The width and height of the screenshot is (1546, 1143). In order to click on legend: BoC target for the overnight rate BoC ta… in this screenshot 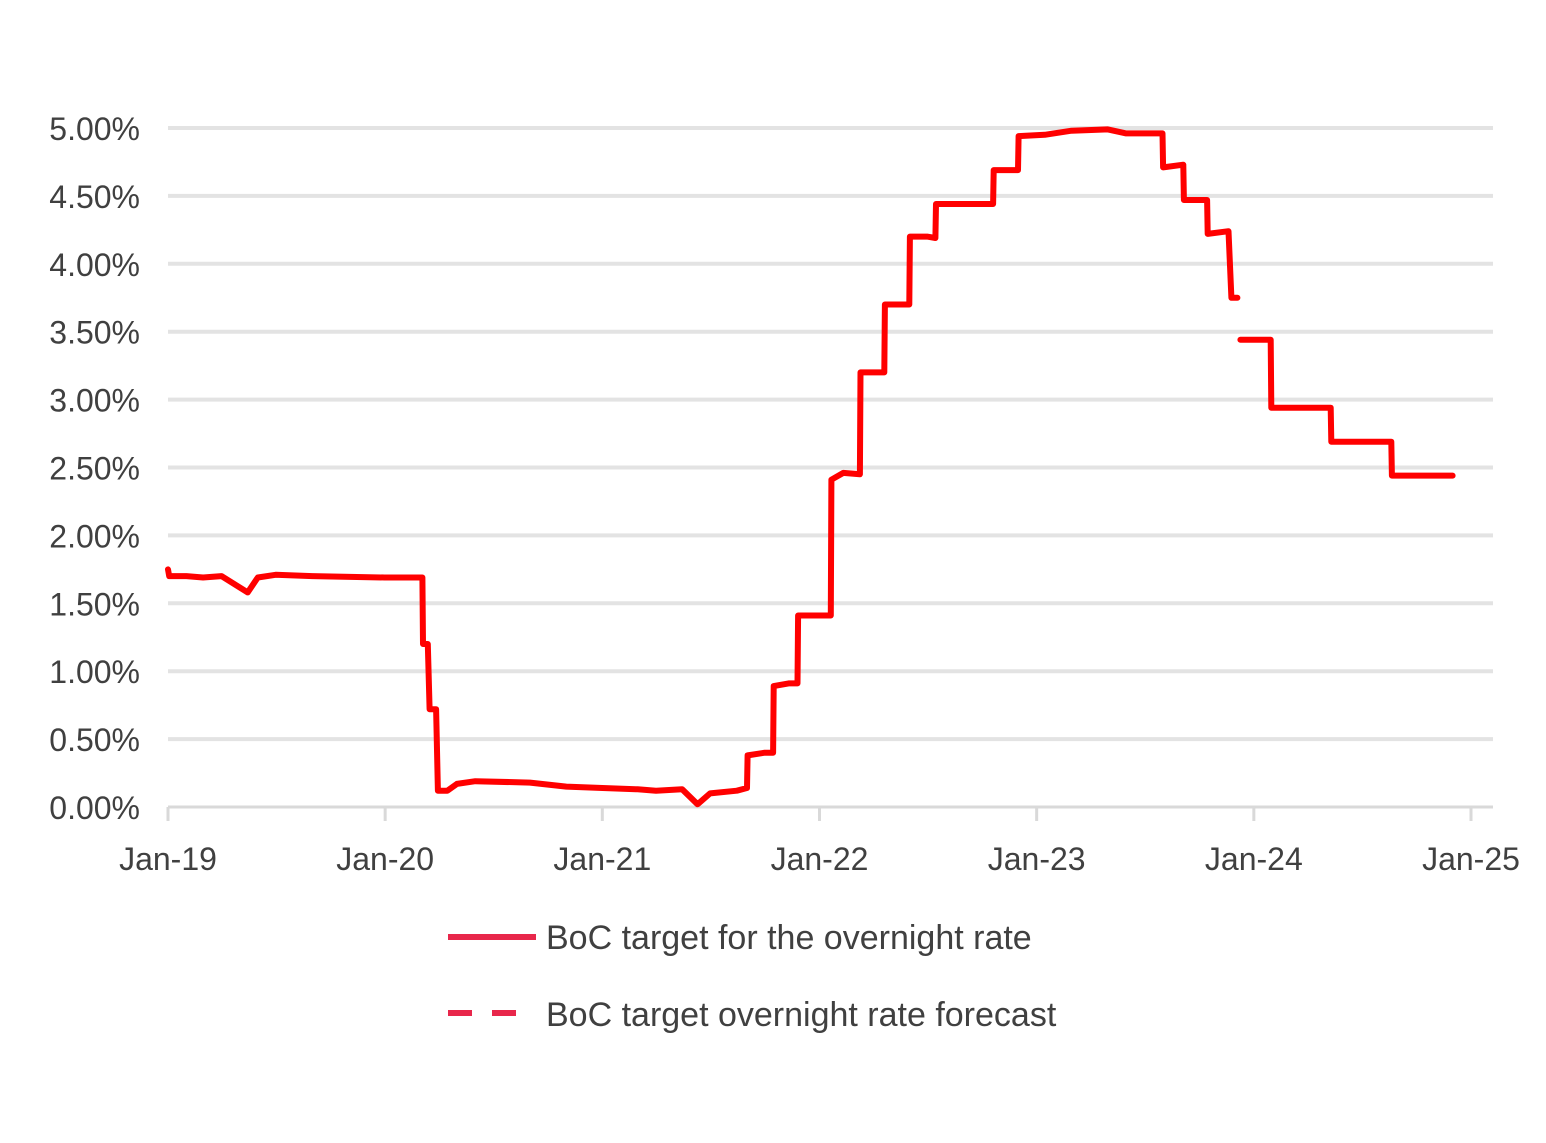, I will do `click(752, 976)`.